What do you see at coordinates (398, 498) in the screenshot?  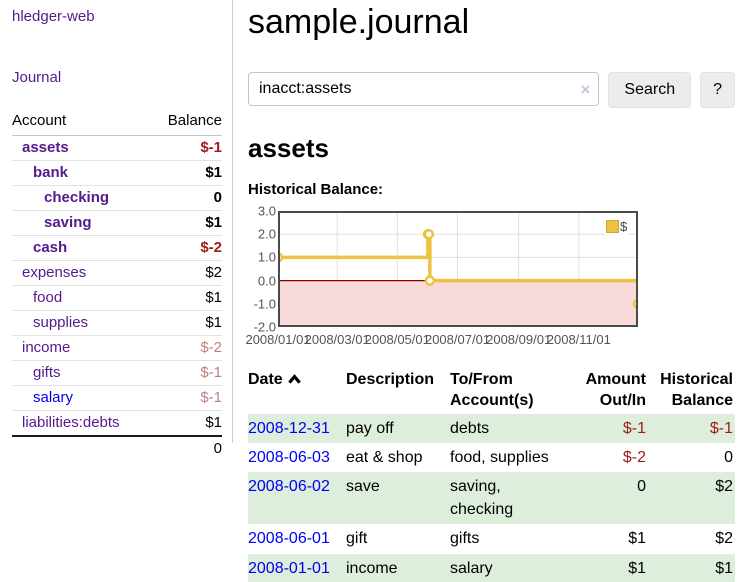 I see `transaction-description: save` at bounding box center [398, 498].